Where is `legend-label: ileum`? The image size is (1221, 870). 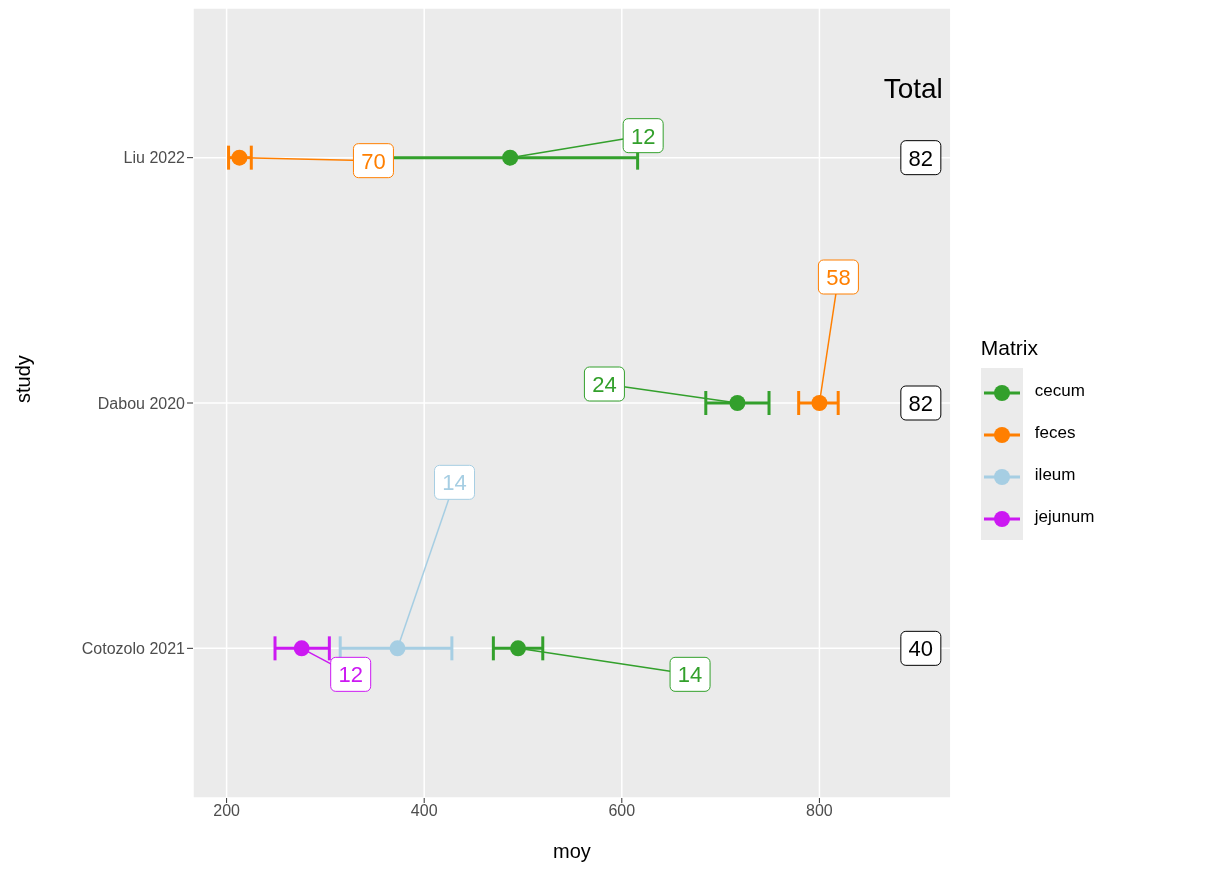
legend-label: ileum is located at coordinates (1055, 475).